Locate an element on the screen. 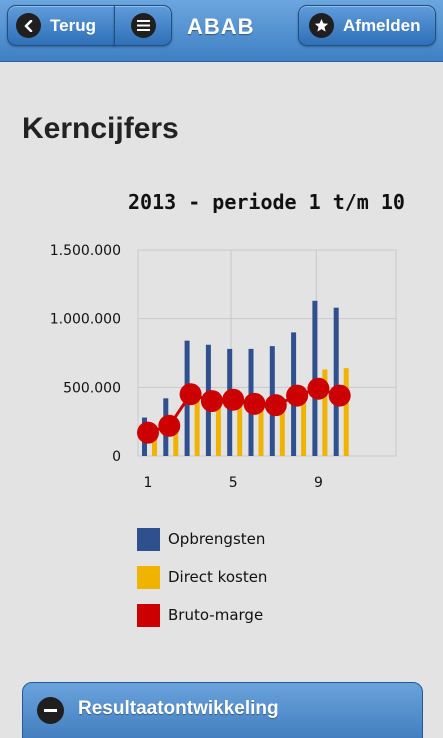 The width and height of the screenshot is (443, 738). bar-opbrengsten is located at coordinates (336, 381).